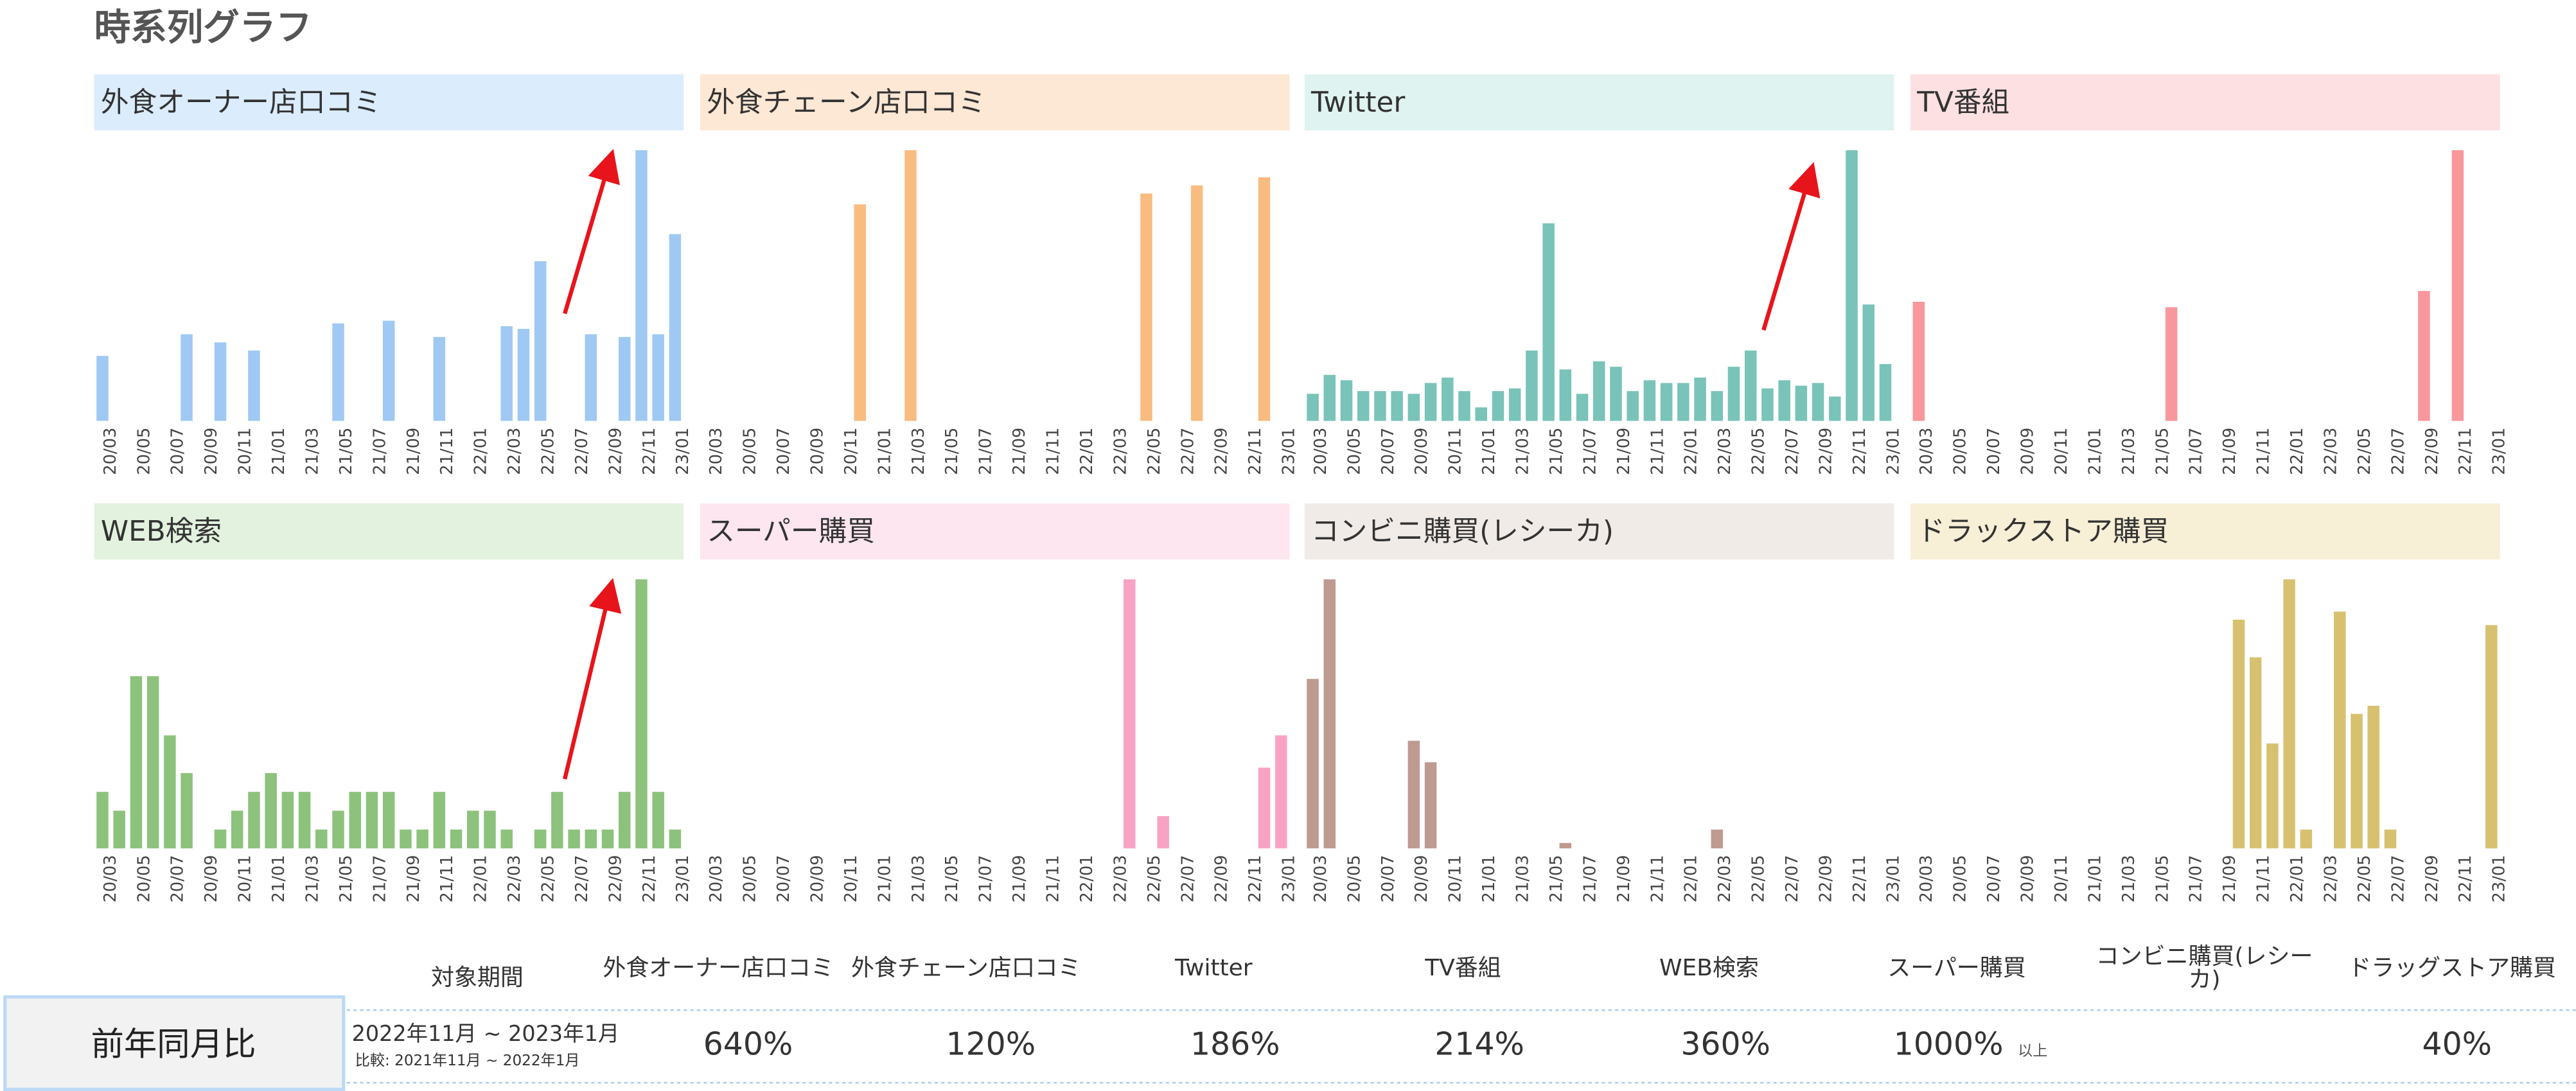  Describe the element at coordinates (1725, 1044) in the screenshot. I see `cell-value: 360%` at that location.